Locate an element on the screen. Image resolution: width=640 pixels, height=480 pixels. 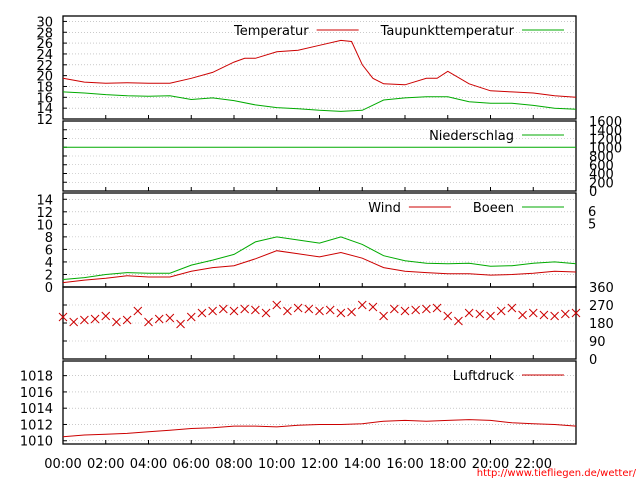
legend-label: Luftdruck is located at coordinates (484, 376).